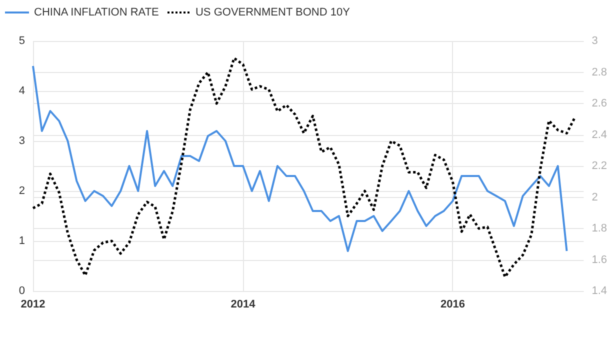  I want to click on y2-tick-label: 2.4, so click(600, 134).